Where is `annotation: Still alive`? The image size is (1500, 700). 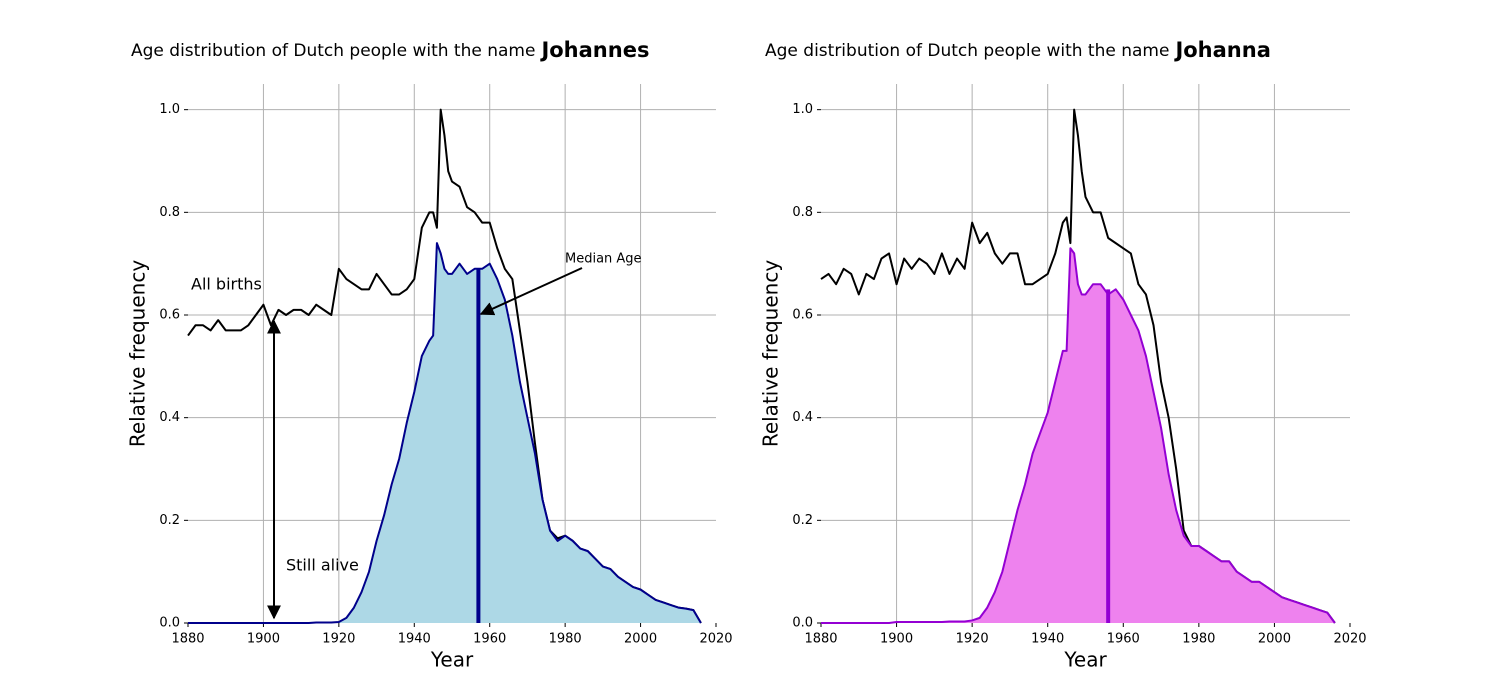
annotation: Still alive is located at coordinates (322, 565).